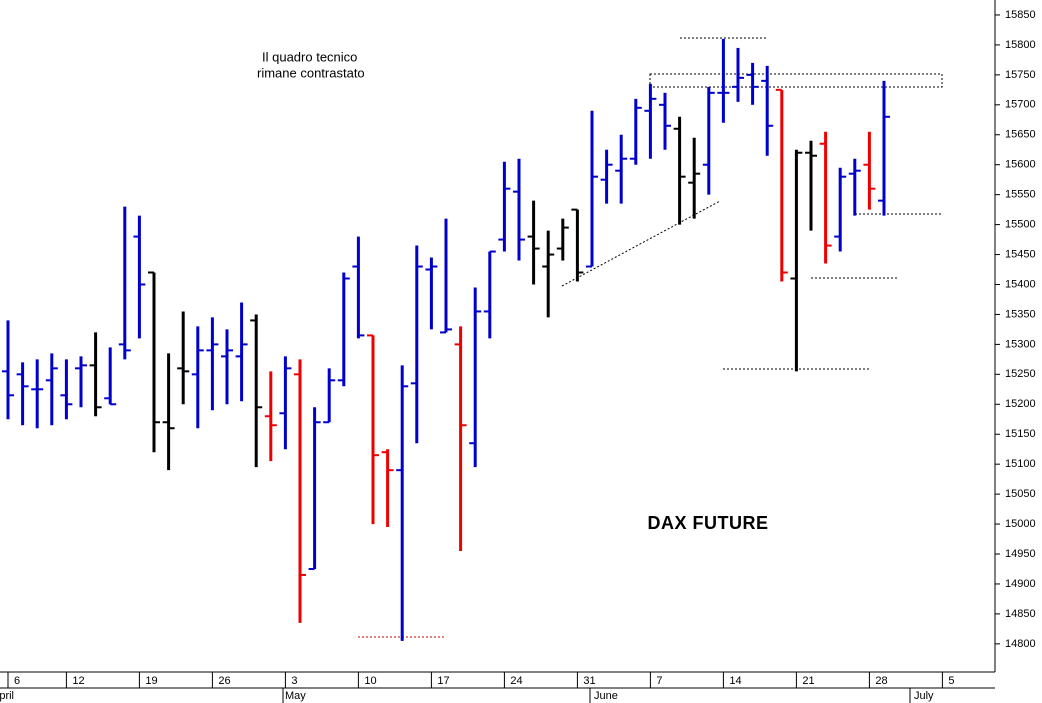 Image resolution: width=1042 pixels, height=703 pixels. What do you see at coordinates (1020, 494) in the screenshot?
I see `y-tick-label: 15050` at bounding box center [1020, 494].